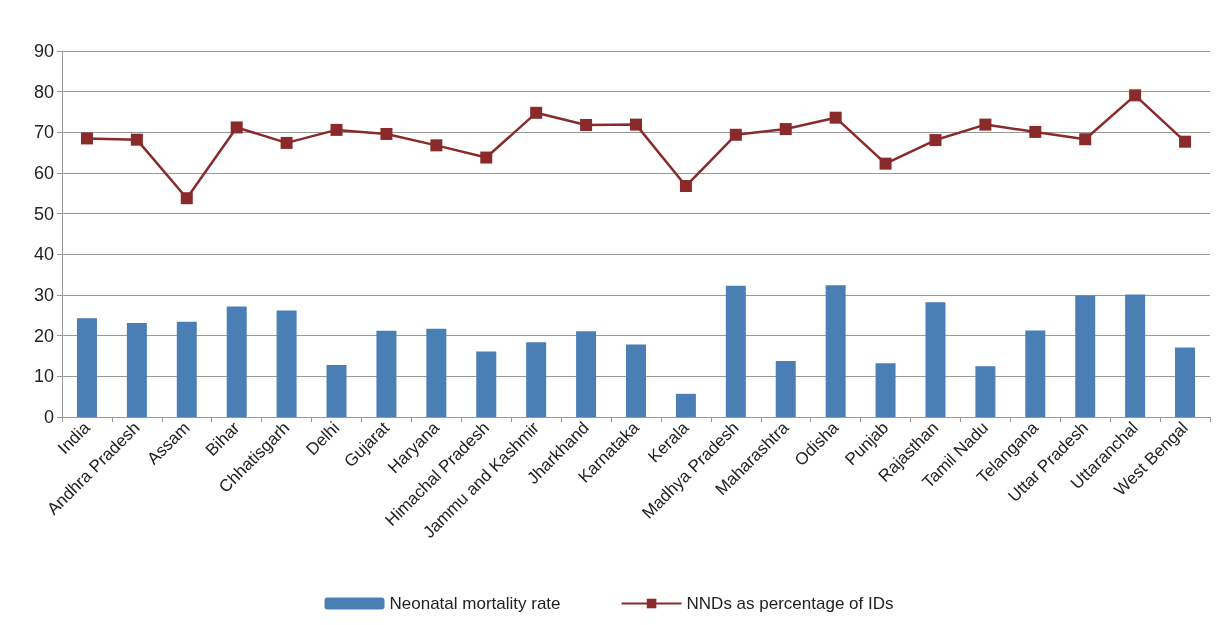 Image resolution: width=1218 pixels, height=625 pixels. What do you see at coordinates (43, 213) in the screenshot?
I see `y-tick-label: 50` at bounding box center [43, 213].